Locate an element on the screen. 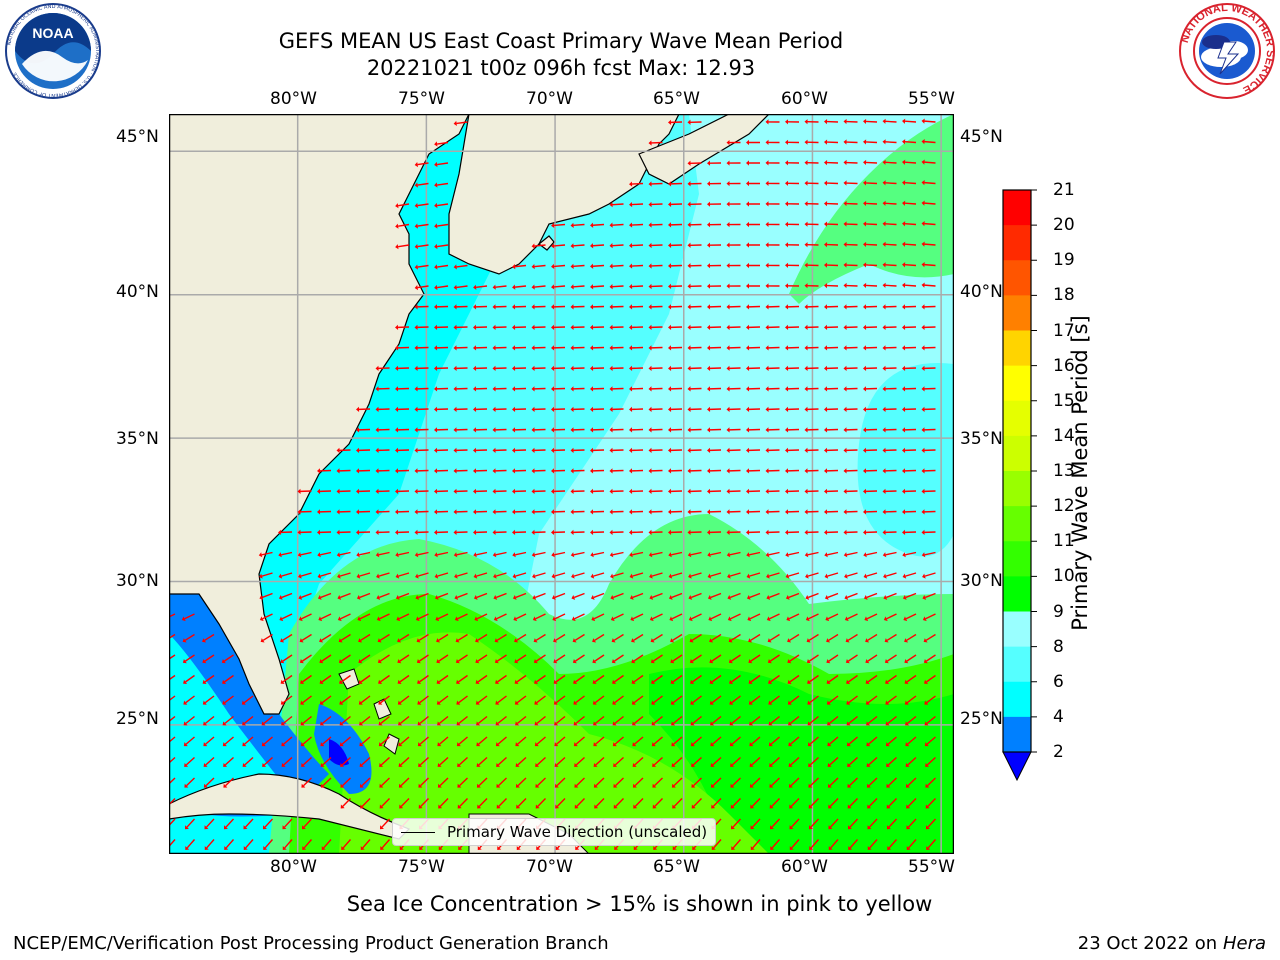 This screenshot has width=1280, height=960. colorbar-extend-min is located at coordinates (1017, 766).